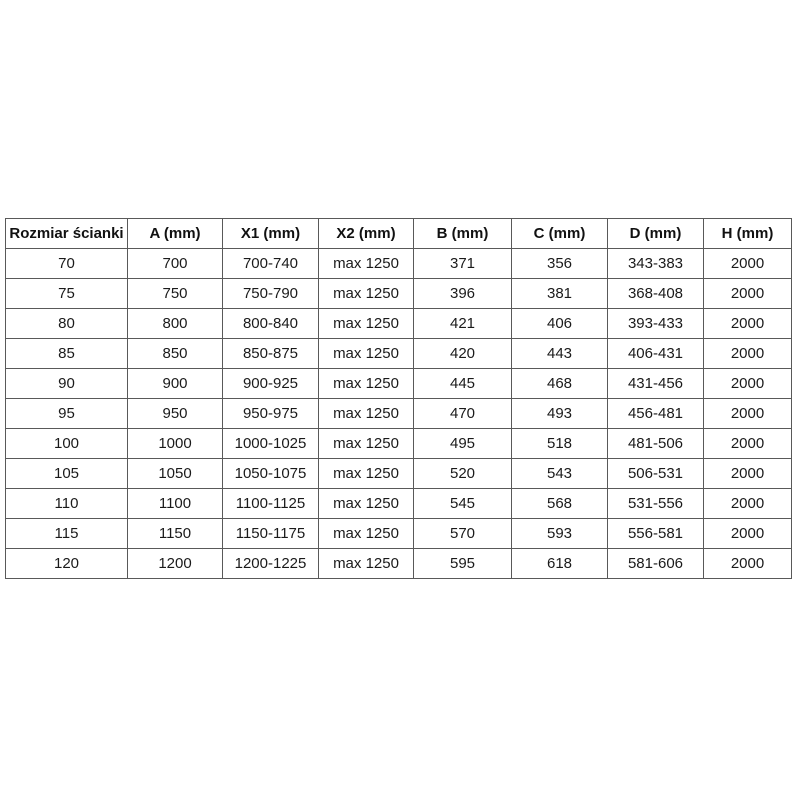  I want to click on column-header: Rozmiar ścianki, so click(66, 233).